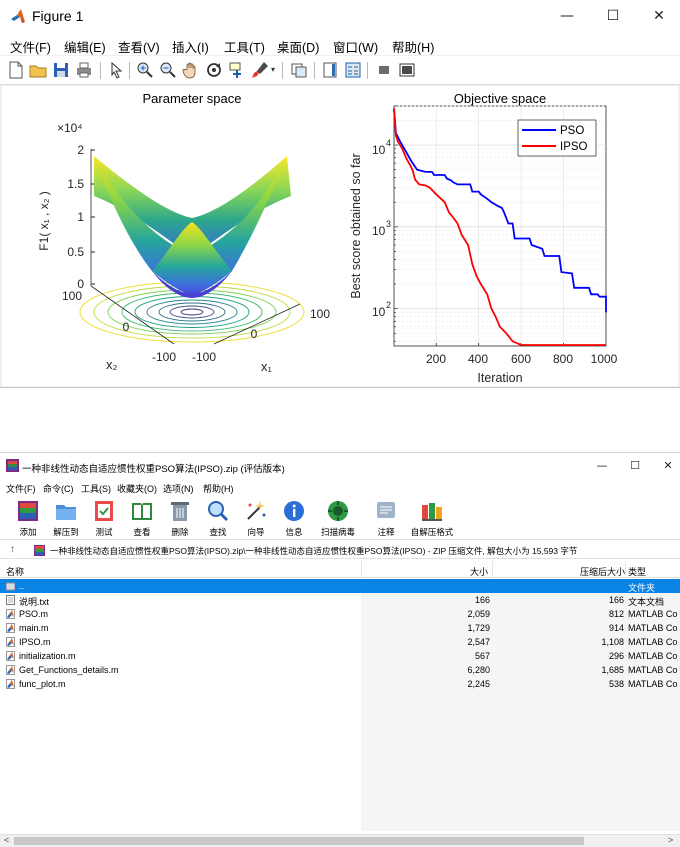 The width and height of the screenshot is (680, 847). I want to click on zoom-in-icon, so click(145, 70).